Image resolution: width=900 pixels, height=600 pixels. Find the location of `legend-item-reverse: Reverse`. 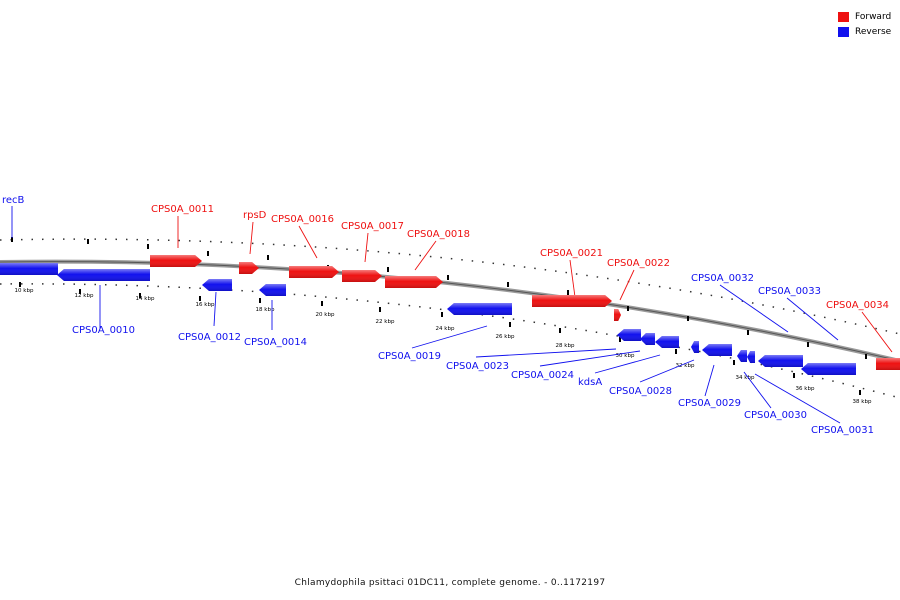

legend-item-reverse: Reverse is located at coordinates (864, 31).